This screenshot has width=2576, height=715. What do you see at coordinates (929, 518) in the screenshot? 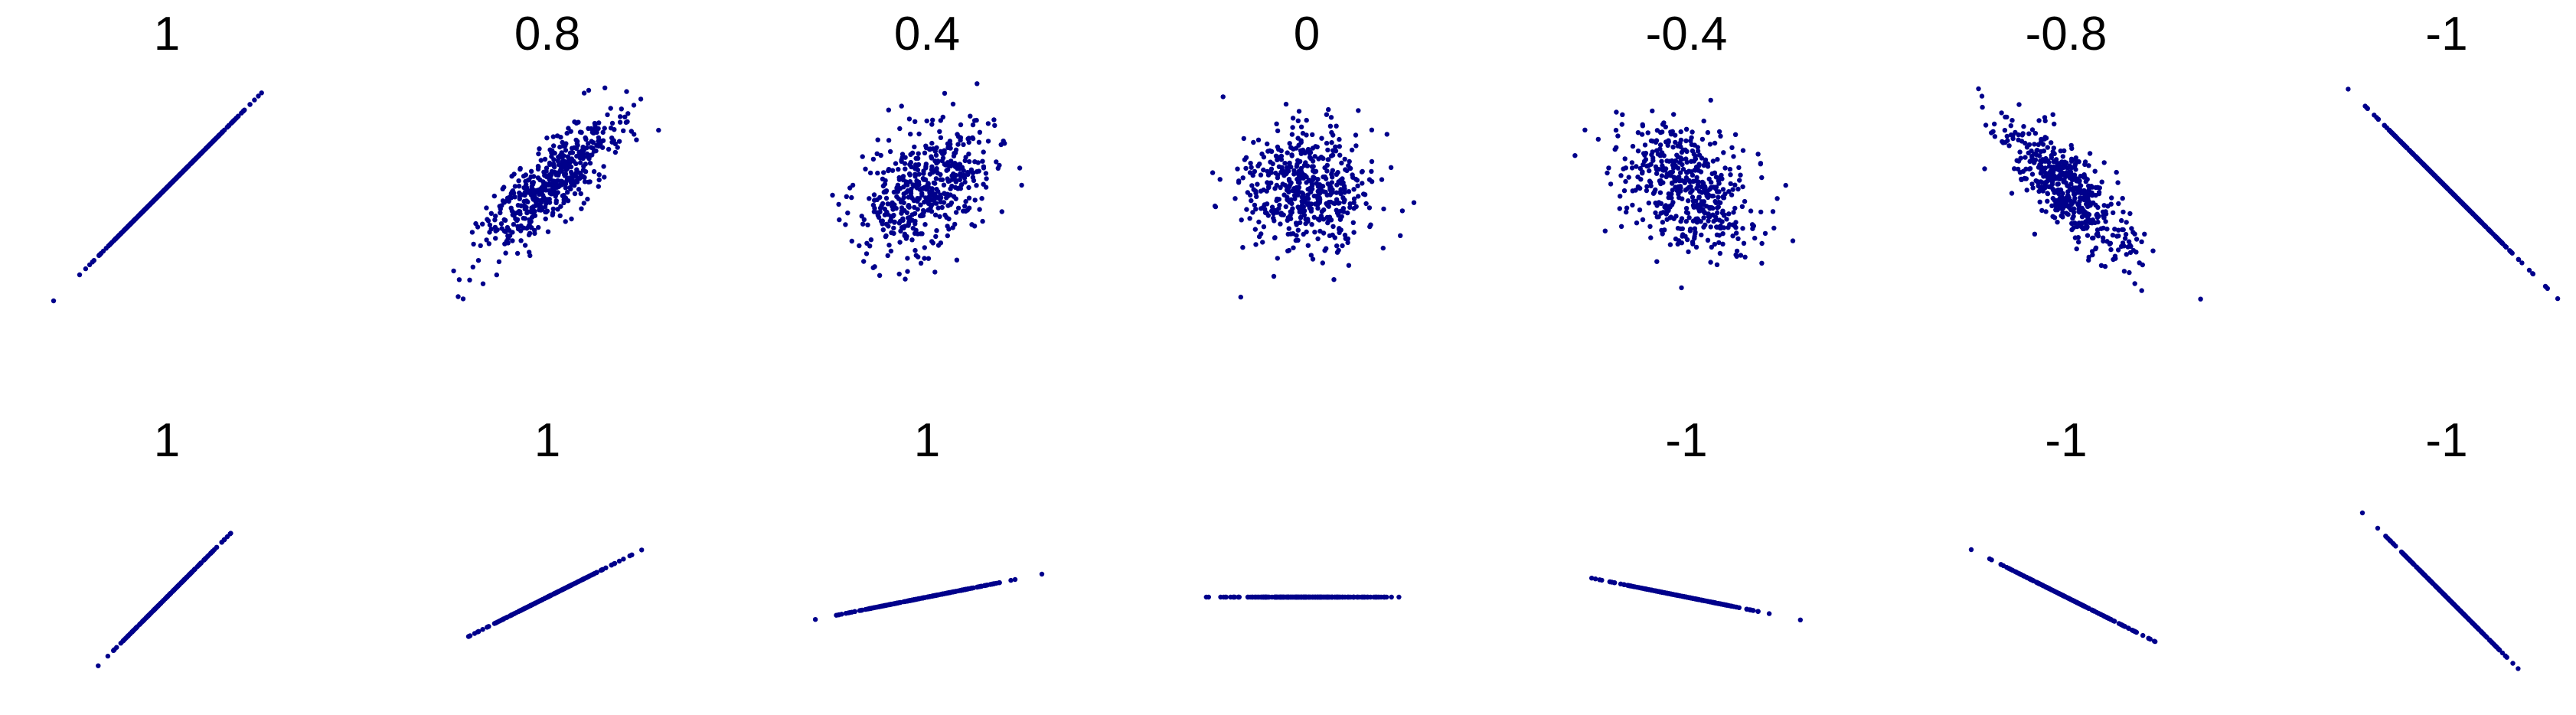
I see `panel-10: 1` at bounding box center [929, 518].